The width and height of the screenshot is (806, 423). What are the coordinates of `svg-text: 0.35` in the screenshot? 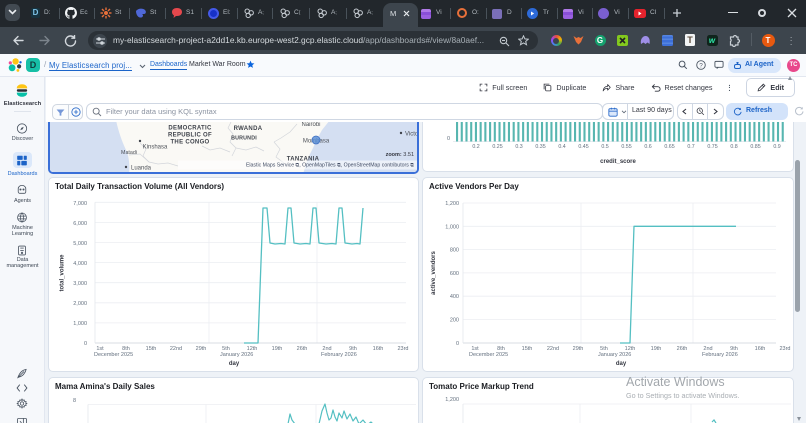 It's located at (540, 147).